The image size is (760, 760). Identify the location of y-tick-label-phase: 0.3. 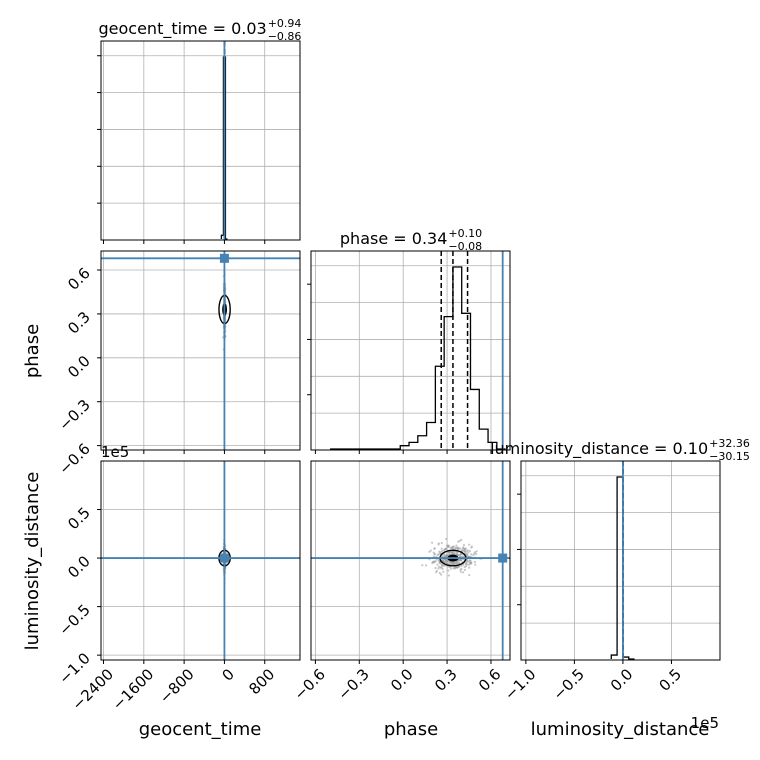
(79, 323).